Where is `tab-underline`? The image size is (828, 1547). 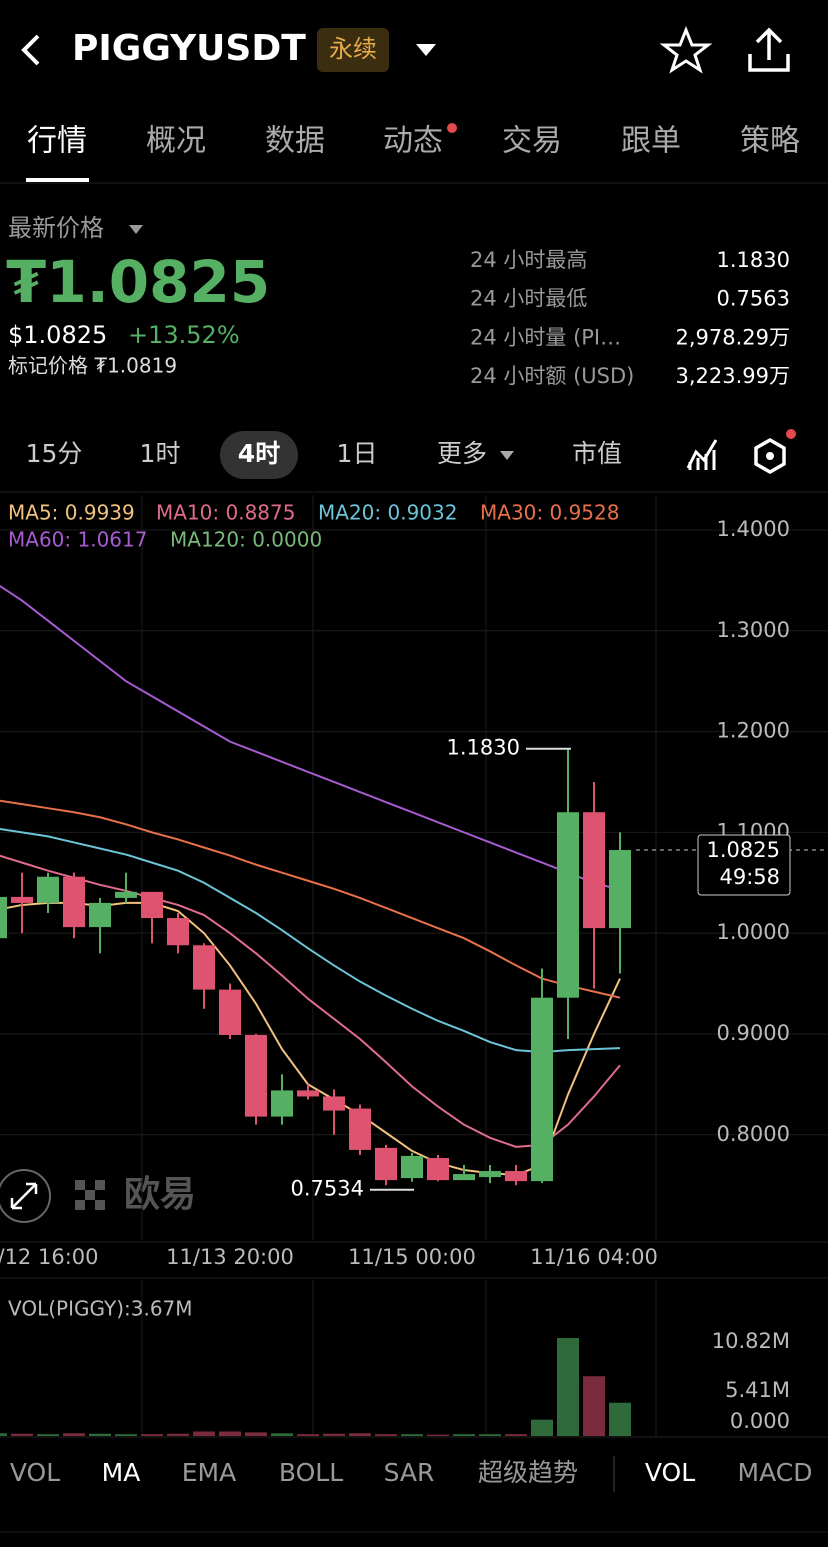 tab-underline is located at coordinates (57, 180).